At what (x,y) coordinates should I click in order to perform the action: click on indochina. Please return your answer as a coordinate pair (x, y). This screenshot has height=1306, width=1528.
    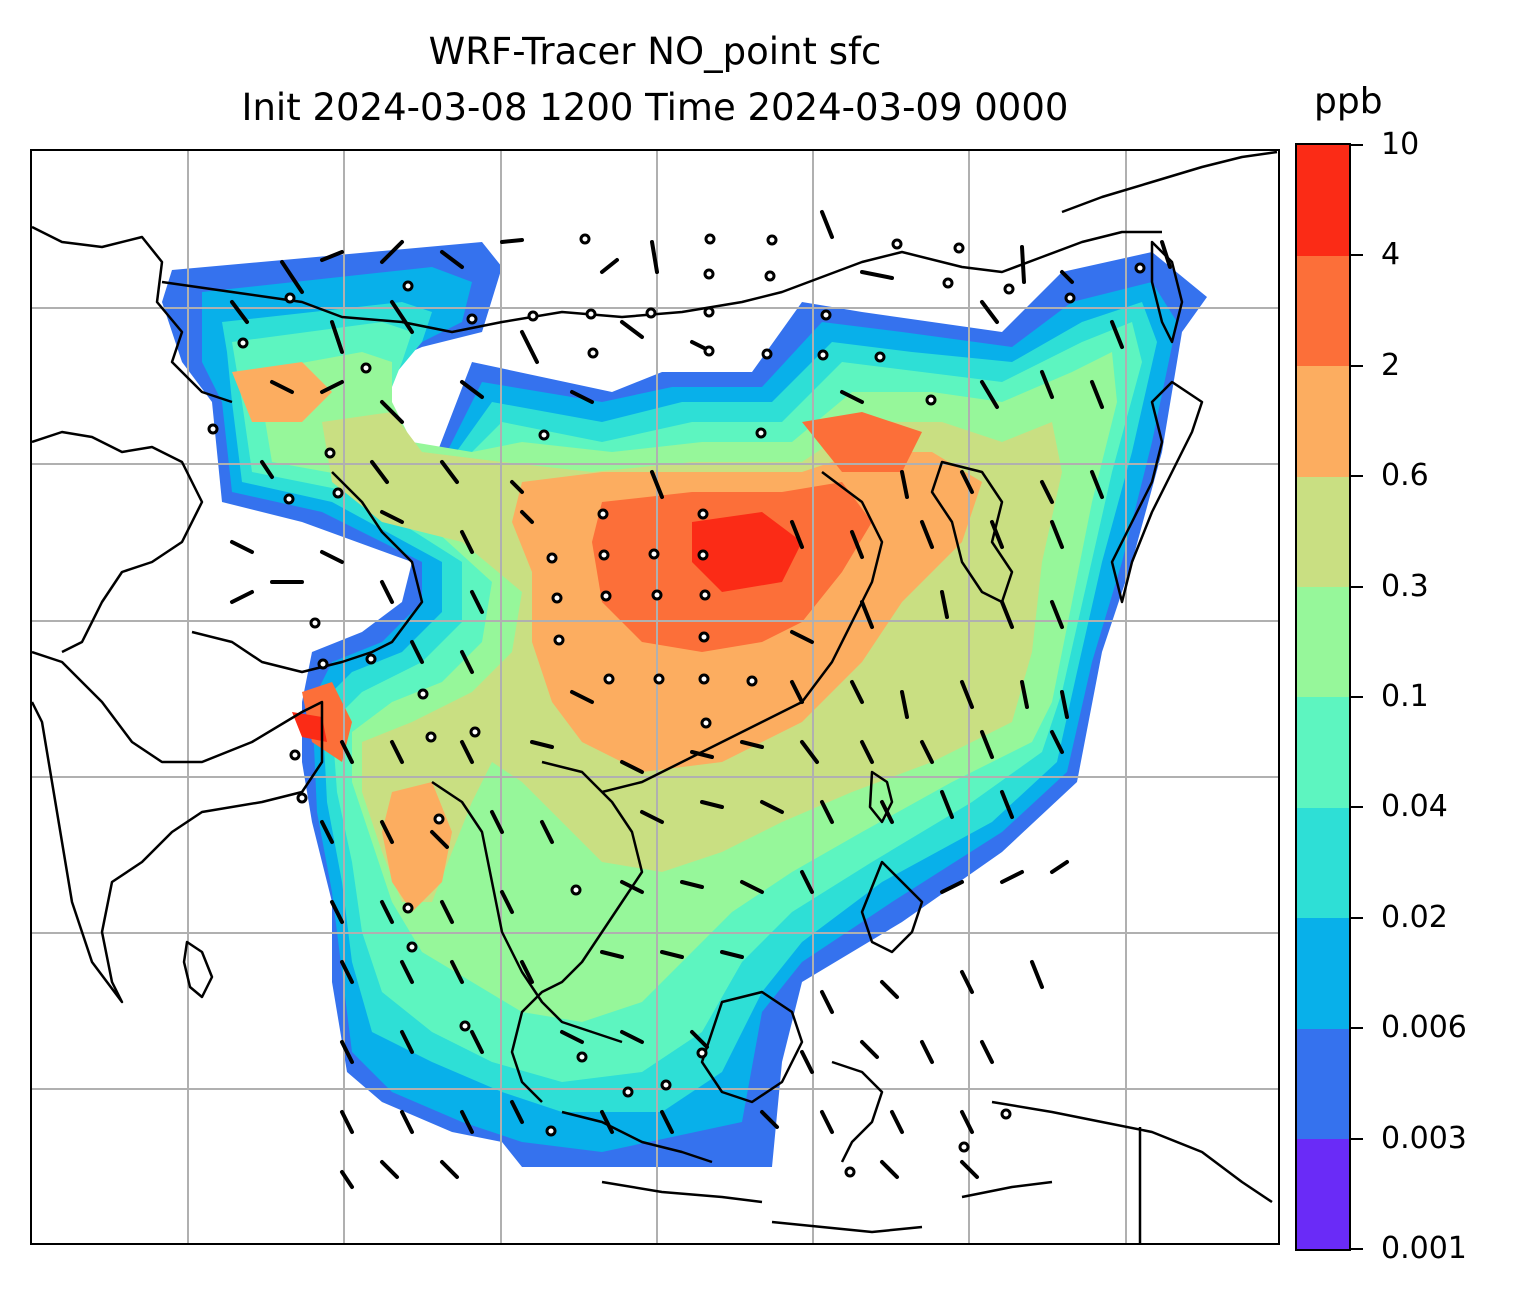
    Looking at the image, I should click on (577, 931).